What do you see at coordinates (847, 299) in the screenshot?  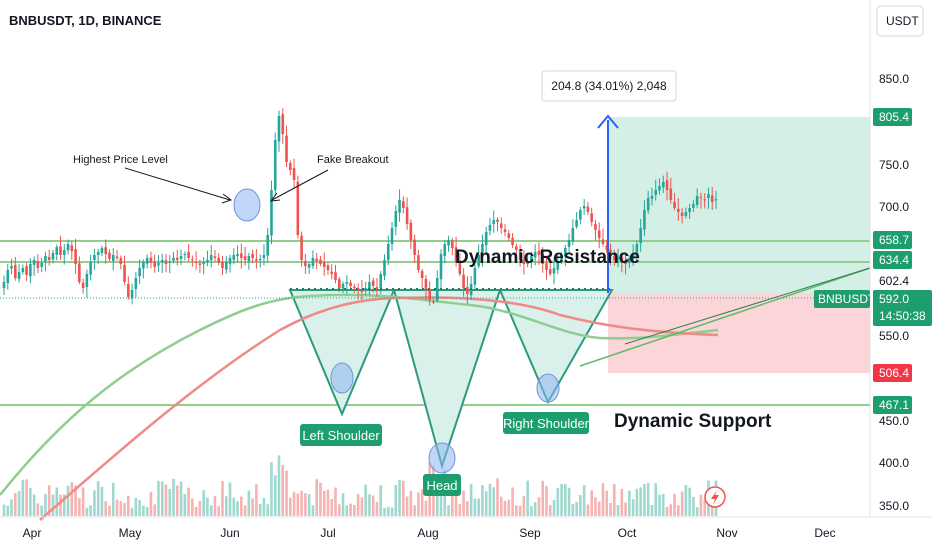 I see `svg-text: BNBUSDT` at bounding box center [847, 299].